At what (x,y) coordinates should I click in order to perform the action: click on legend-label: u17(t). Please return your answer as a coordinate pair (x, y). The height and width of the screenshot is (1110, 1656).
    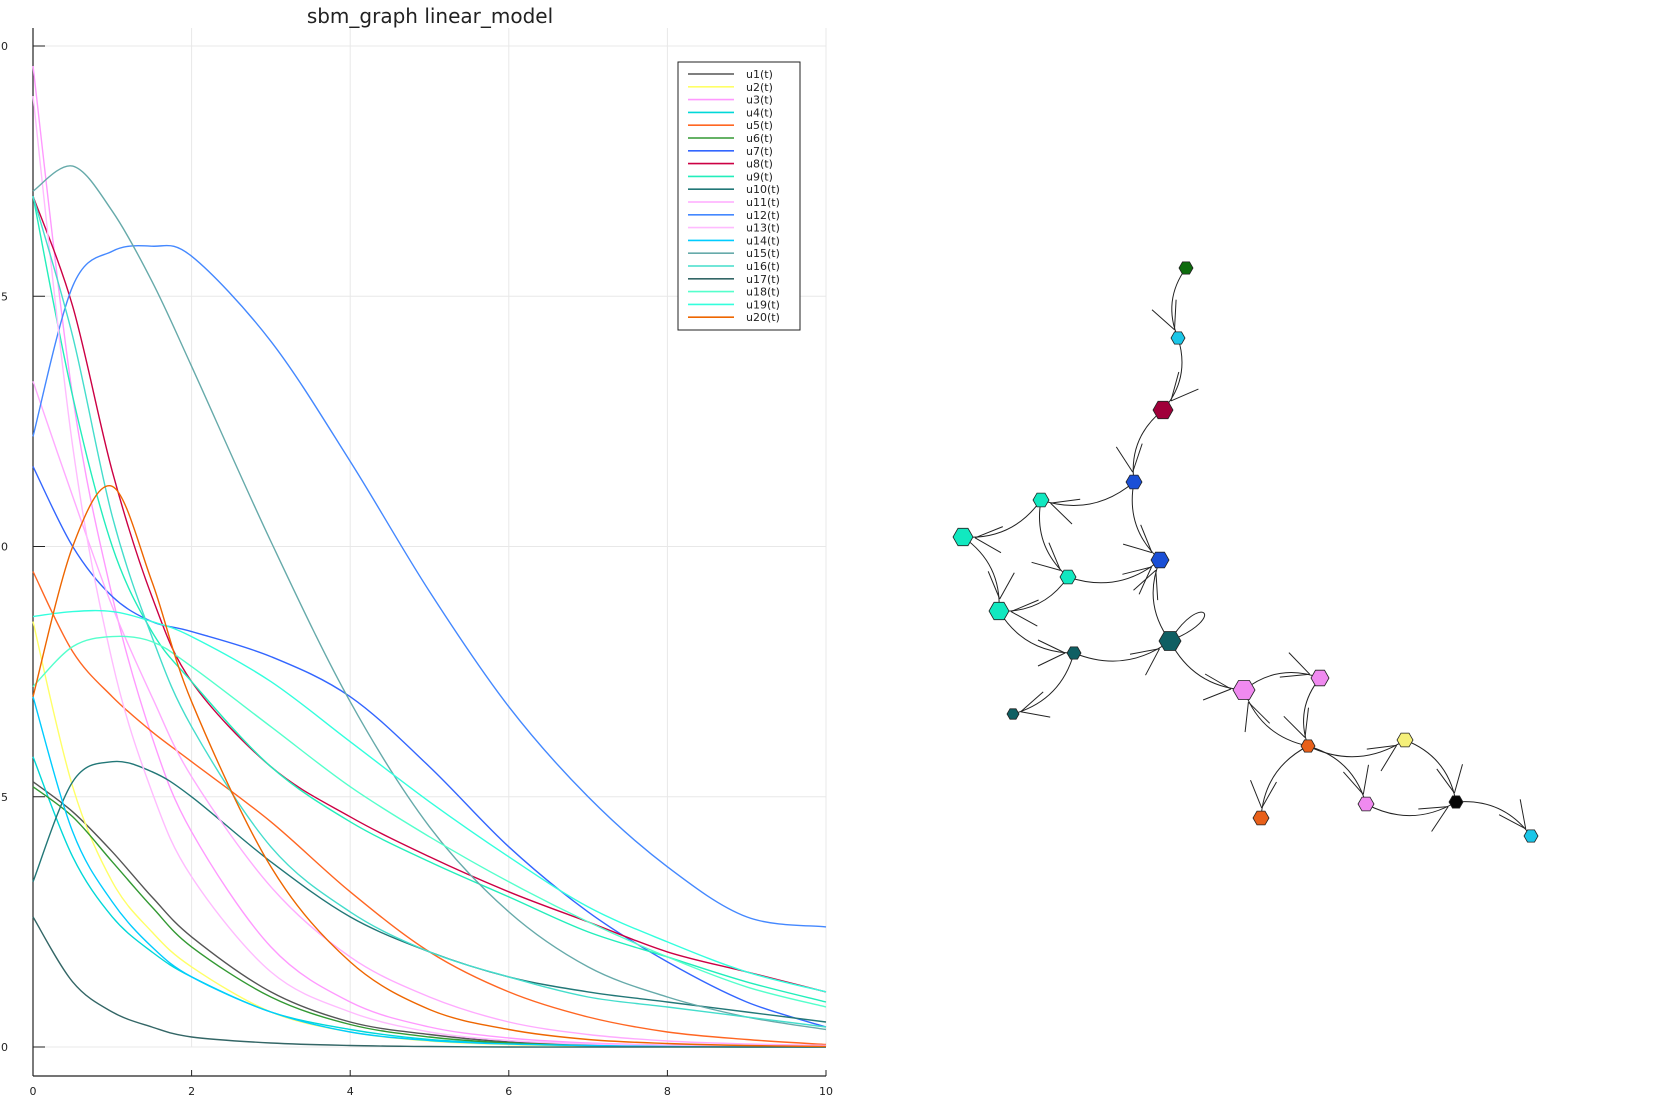
    Looking at the image, I should click on (763, 279).